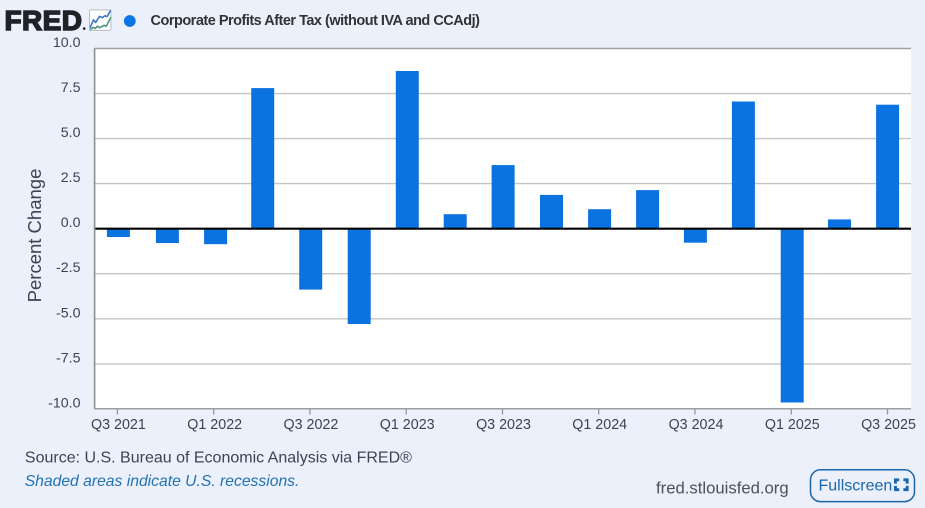  I want to click on svg-text: -10.0, so click(64, 403).